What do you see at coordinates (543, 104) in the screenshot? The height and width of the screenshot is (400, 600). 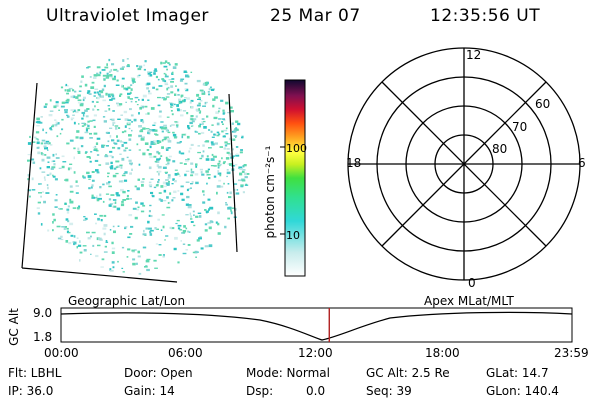 I see `lat-label-60: 60` at bounding box center [543, 104].